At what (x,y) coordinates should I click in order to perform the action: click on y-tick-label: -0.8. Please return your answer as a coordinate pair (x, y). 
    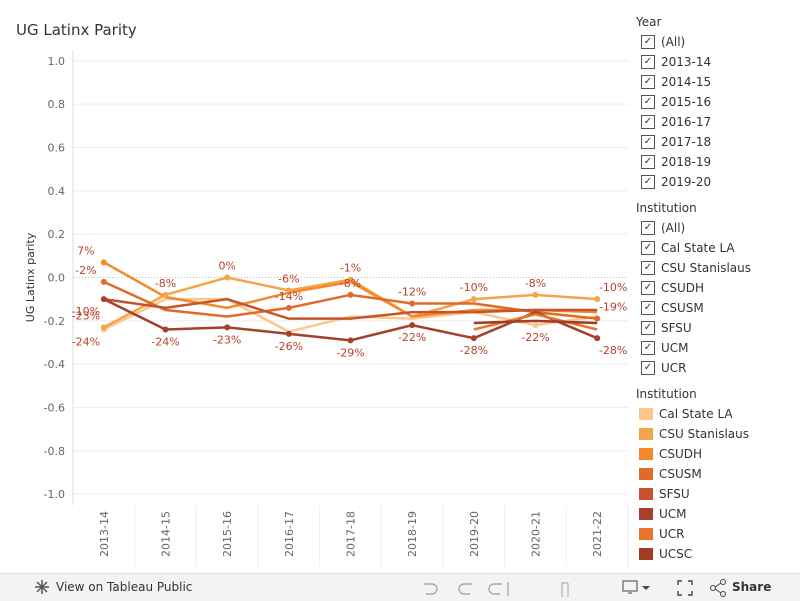
    Looking at the image, I should click on (54, 451).